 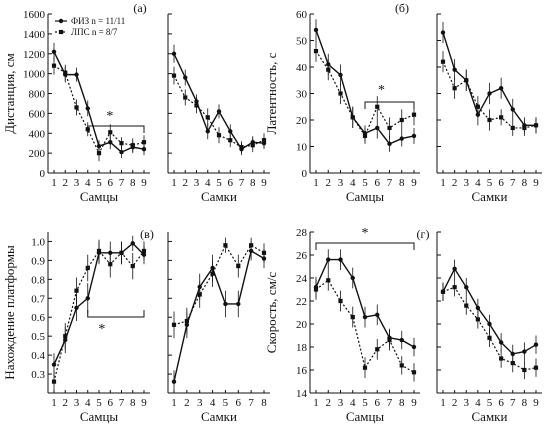 What do you see at coordinates (38, 337) in the screenshot?
I see `y-tick-label: 0.5` at bounding box center [38, 337].